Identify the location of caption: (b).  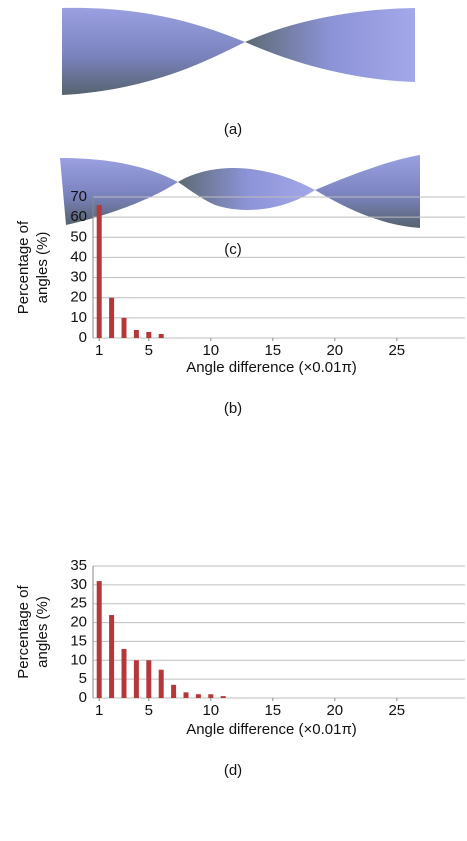
(233, 408).